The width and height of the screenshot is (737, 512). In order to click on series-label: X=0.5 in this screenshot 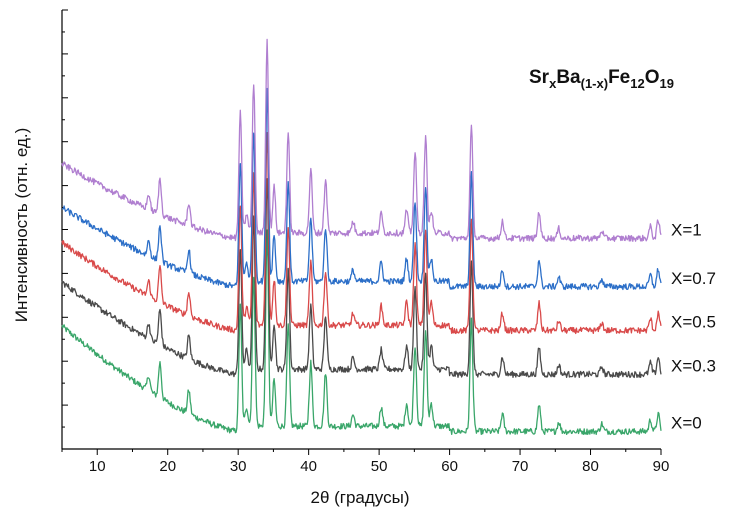, I will do `click(693, 322)`.